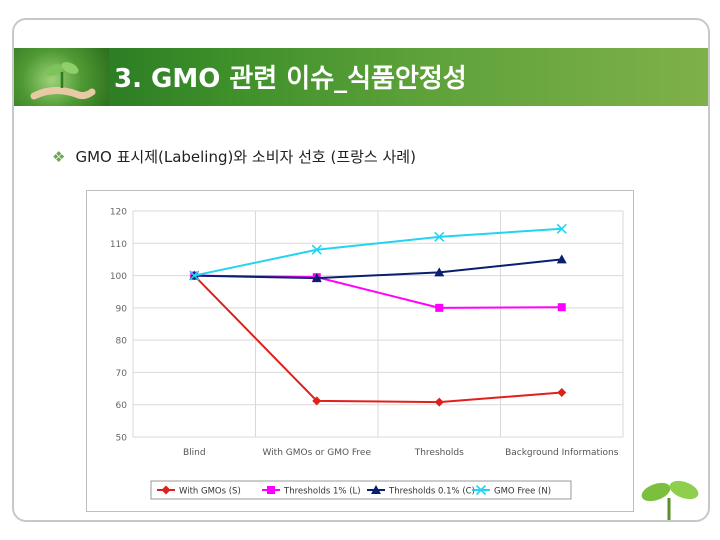  I want to click on x-tick-label: With GMOs or GMO Free, so click(316, 453).